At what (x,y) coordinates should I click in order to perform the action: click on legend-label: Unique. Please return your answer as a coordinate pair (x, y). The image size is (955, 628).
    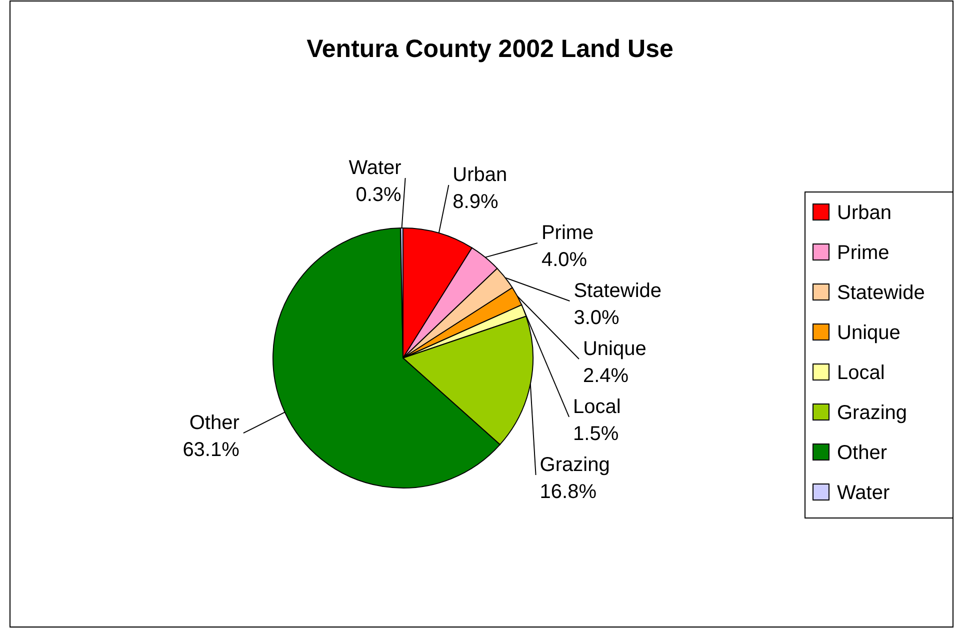
    Looking at the image, I should click on (868, 333).